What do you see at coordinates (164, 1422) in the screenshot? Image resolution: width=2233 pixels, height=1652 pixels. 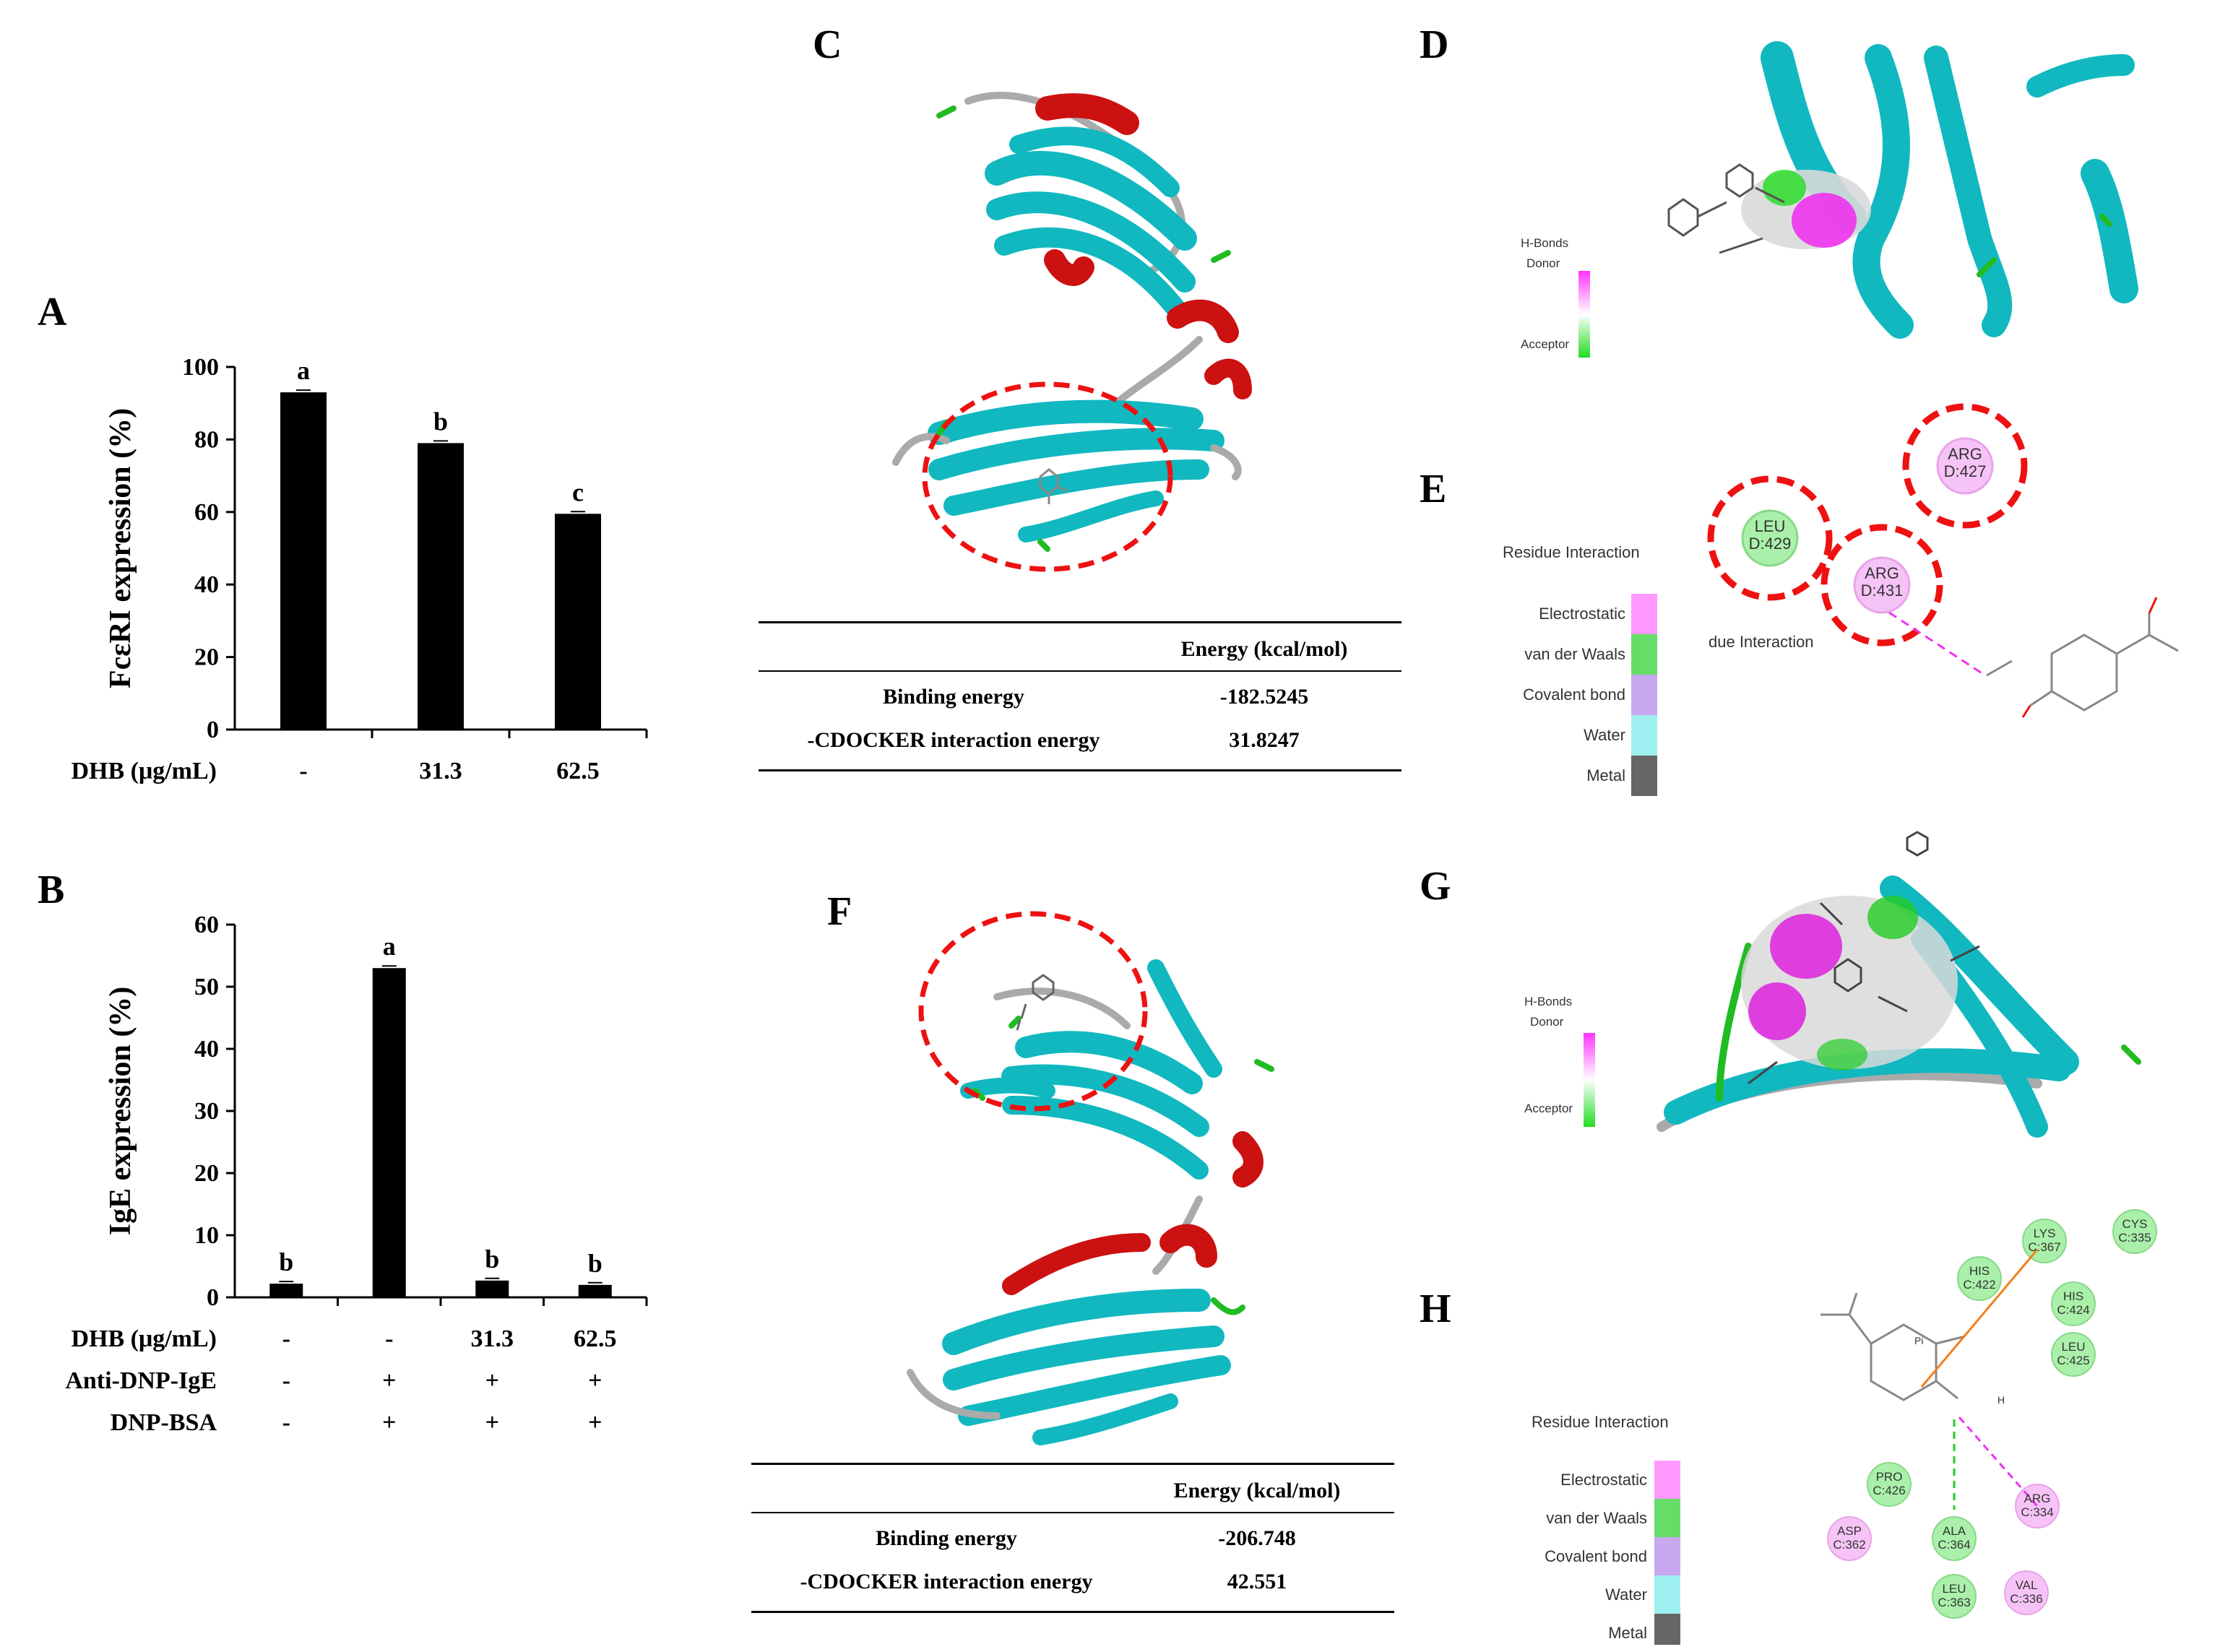 I see `row-label: DNP-BSA` at bounding box center [164, 1422].